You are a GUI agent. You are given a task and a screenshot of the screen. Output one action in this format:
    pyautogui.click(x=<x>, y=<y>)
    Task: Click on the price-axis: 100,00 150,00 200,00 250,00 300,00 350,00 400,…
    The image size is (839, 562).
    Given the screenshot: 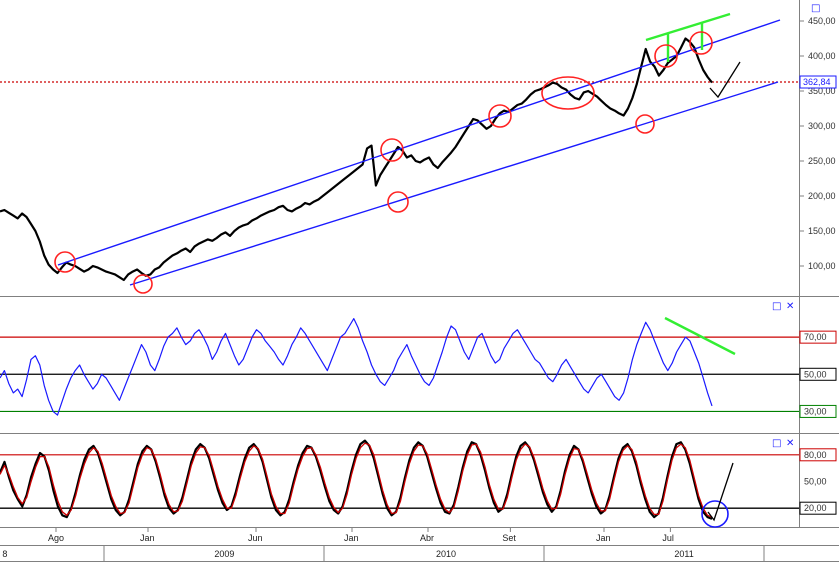 What is the action you would take?
    pyautogui.click(x=817, y=143)
    